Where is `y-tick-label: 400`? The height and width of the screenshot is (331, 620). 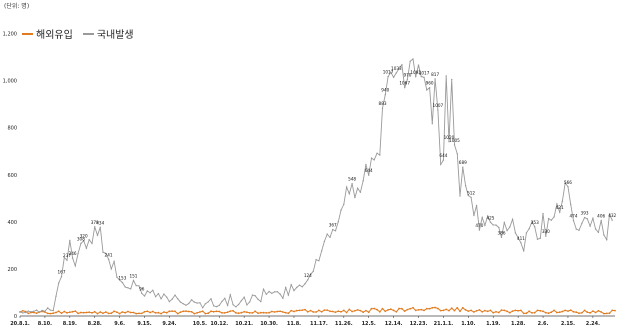 y-tick-label: 400 is located at coordinates (12, 223).